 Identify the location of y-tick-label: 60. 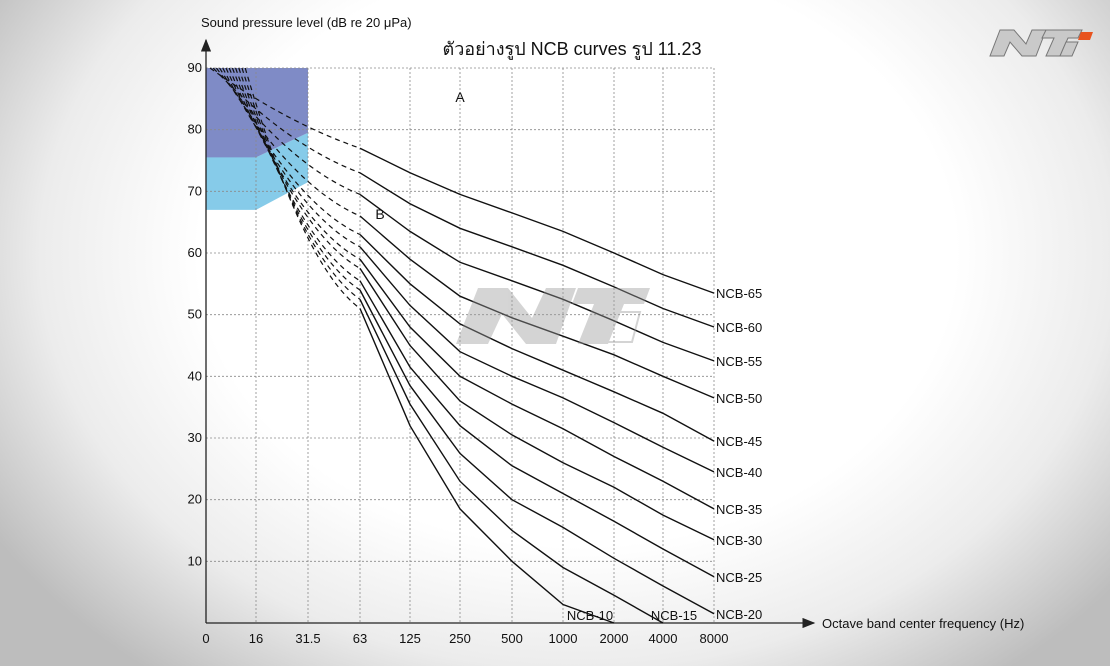
(195, 252).